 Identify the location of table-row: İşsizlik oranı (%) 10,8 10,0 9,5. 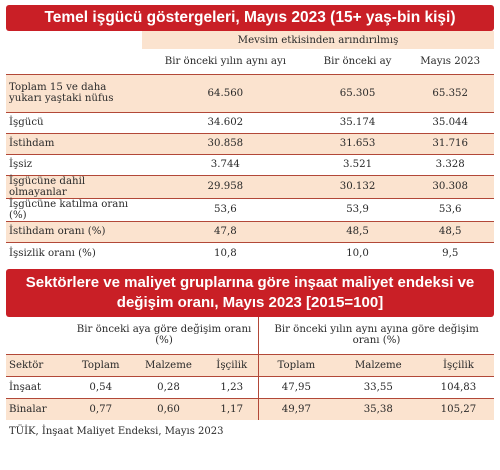
(250, 252).